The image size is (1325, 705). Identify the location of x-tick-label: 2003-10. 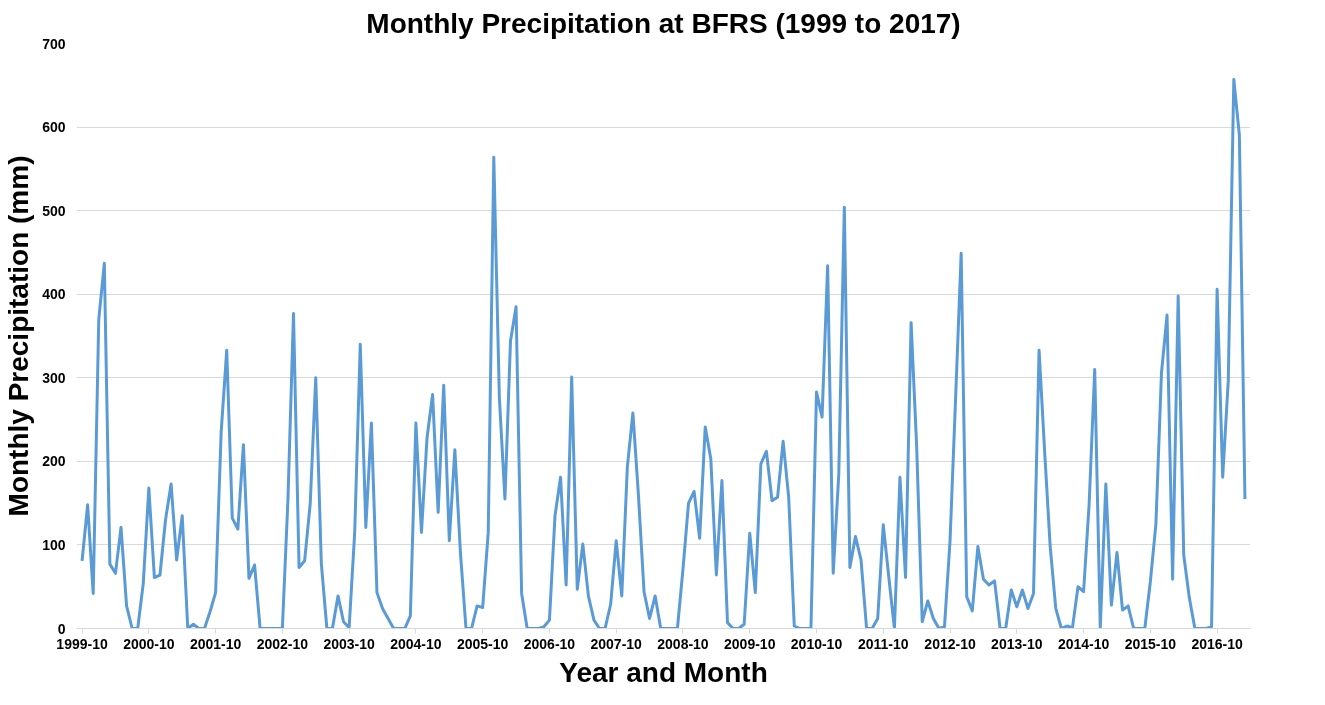
(349, 643).